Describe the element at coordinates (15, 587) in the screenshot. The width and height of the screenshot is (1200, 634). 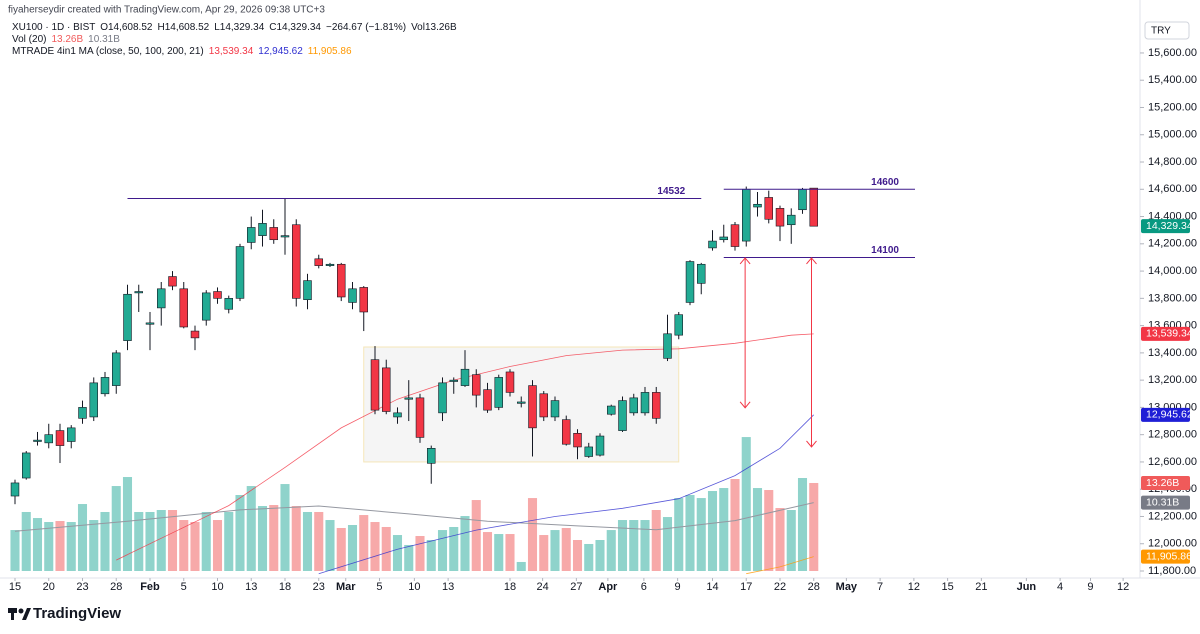
I see `x-tick-label: 15` at that location.